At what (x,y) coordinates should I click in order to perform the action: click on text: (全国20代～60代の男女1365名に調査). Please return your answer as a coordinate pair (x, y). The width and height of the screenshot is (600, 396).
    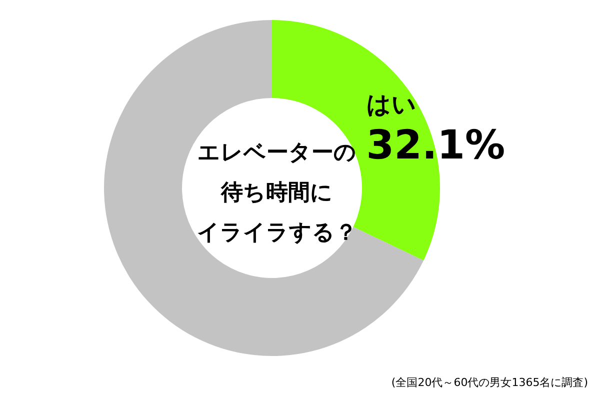
    Looking at the image, I should click on (489, 382).